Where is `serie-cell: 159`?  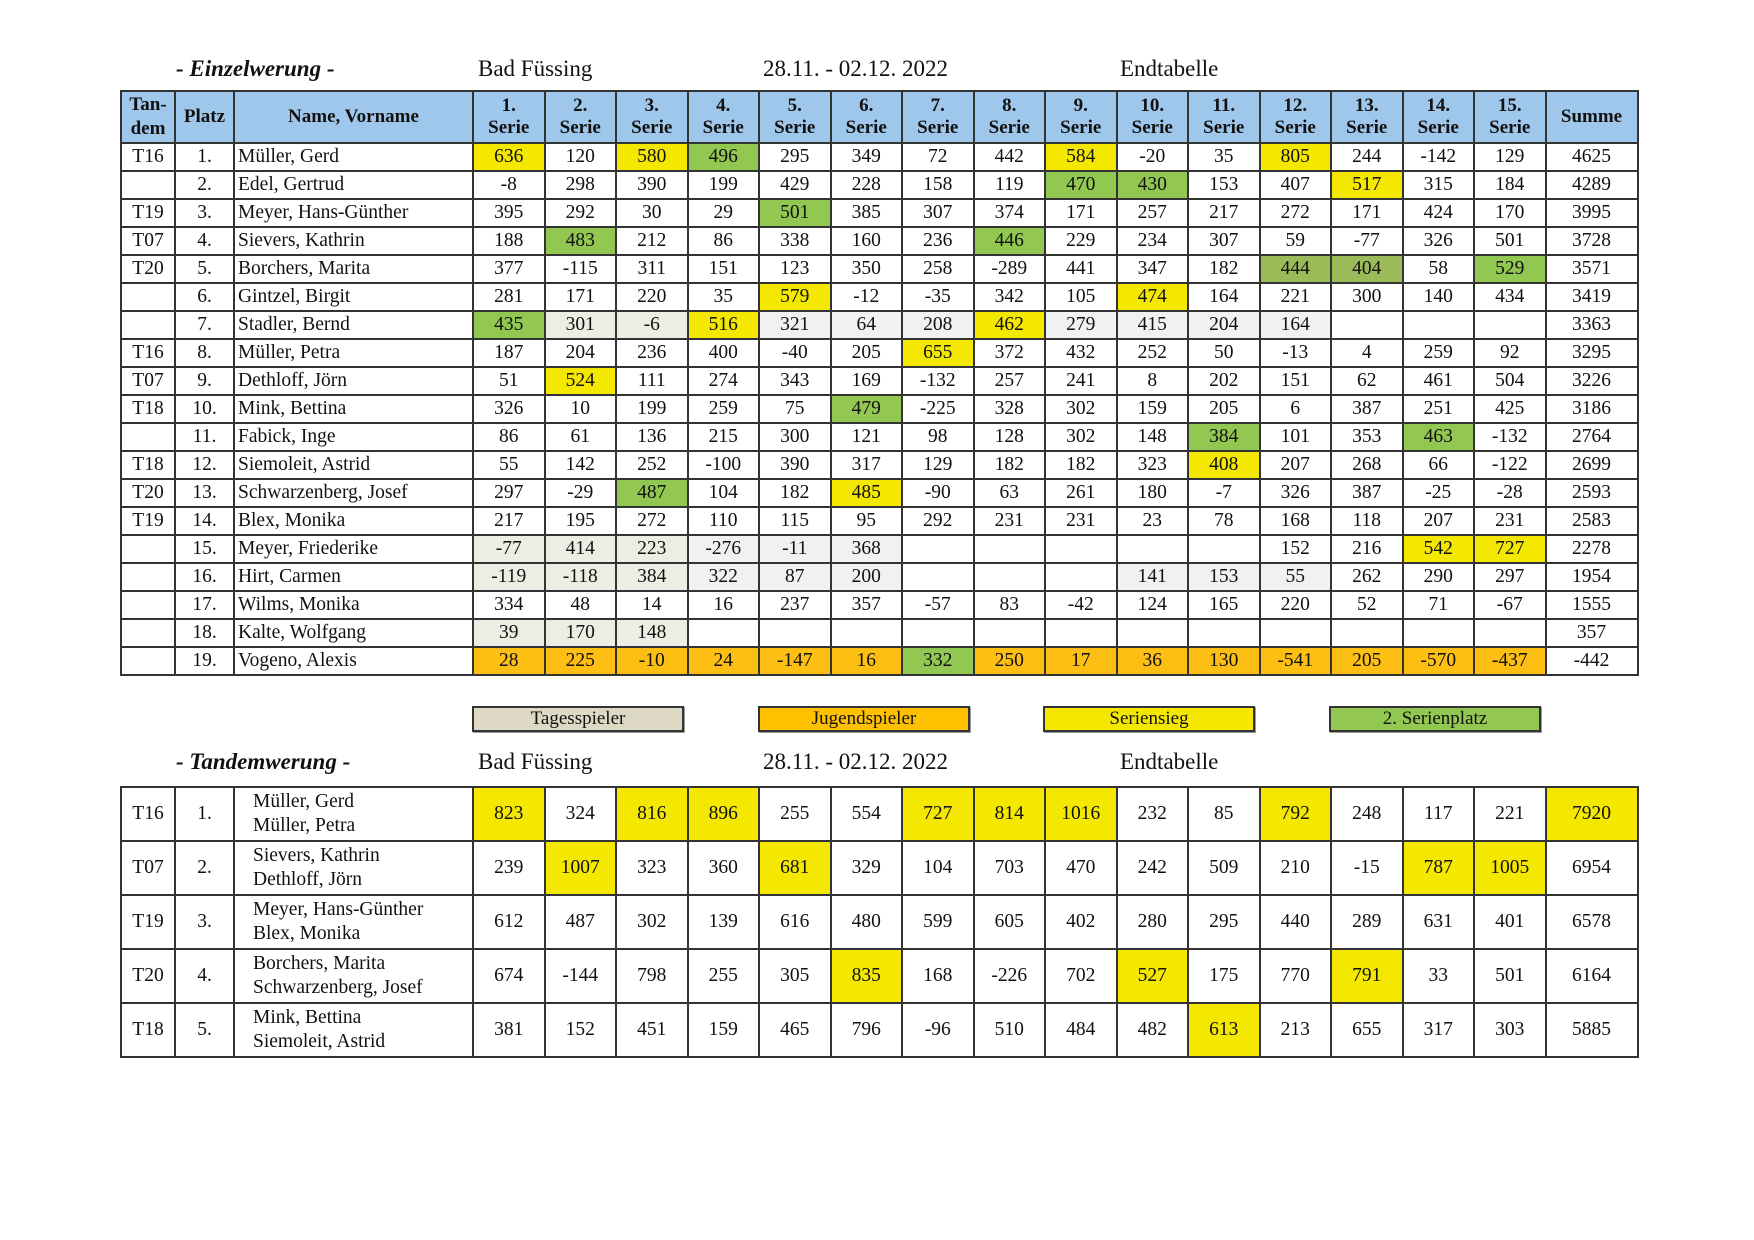 serie-cell: 159 is located at coordinates (1152, 409).